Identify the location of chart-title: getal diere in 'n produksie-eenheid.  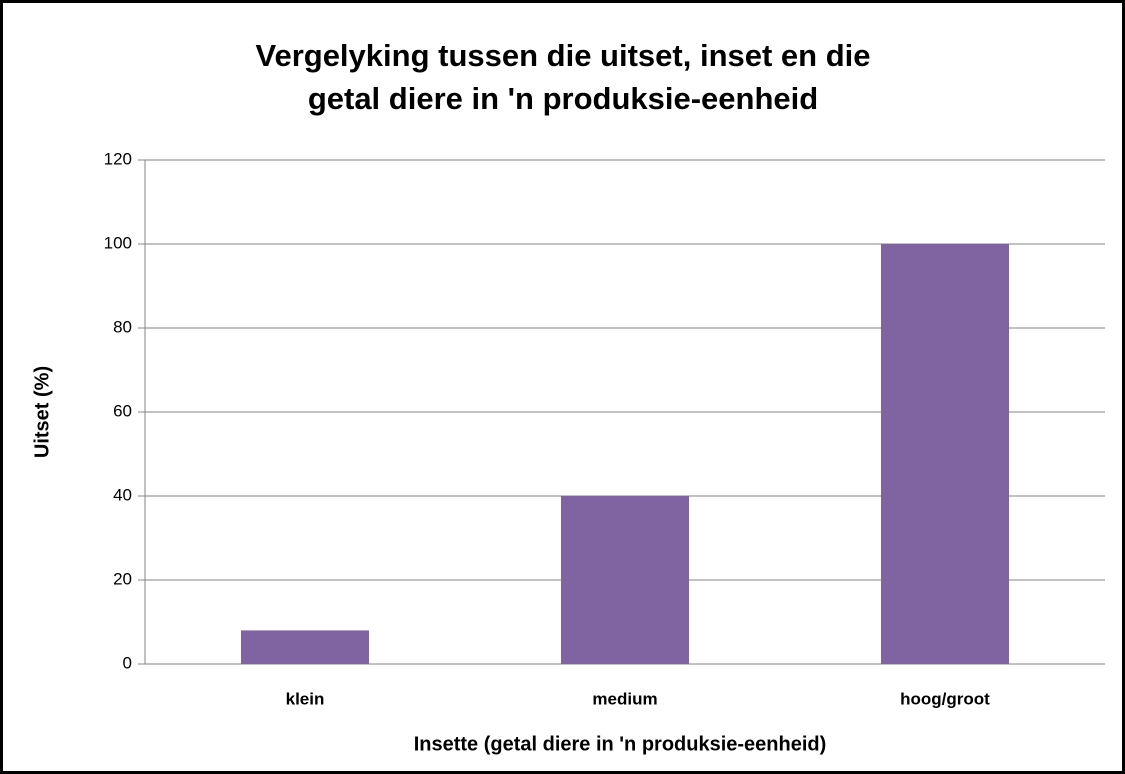
(563, 98).